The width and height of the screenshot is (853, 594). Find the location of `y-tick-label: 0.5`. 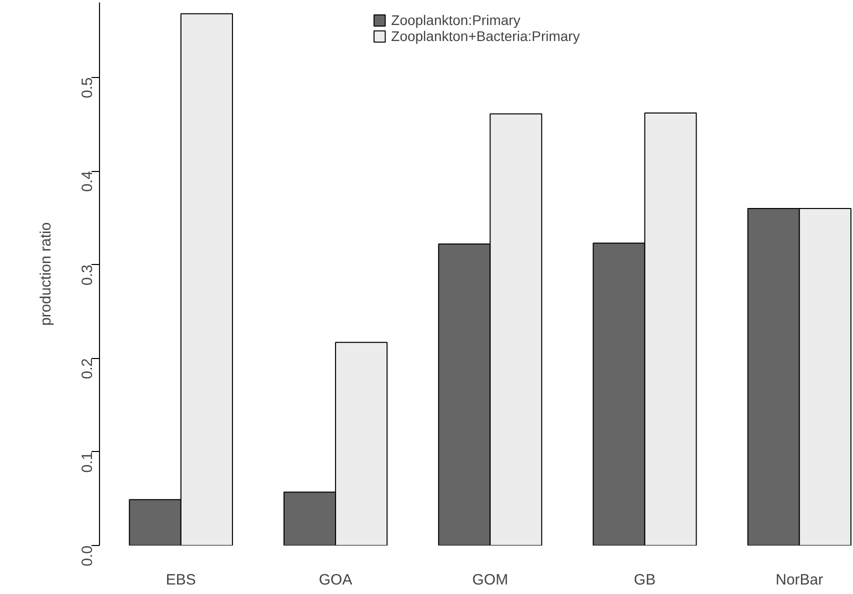

y-tick-label: 0.5 is located at coordinates (87, 87).